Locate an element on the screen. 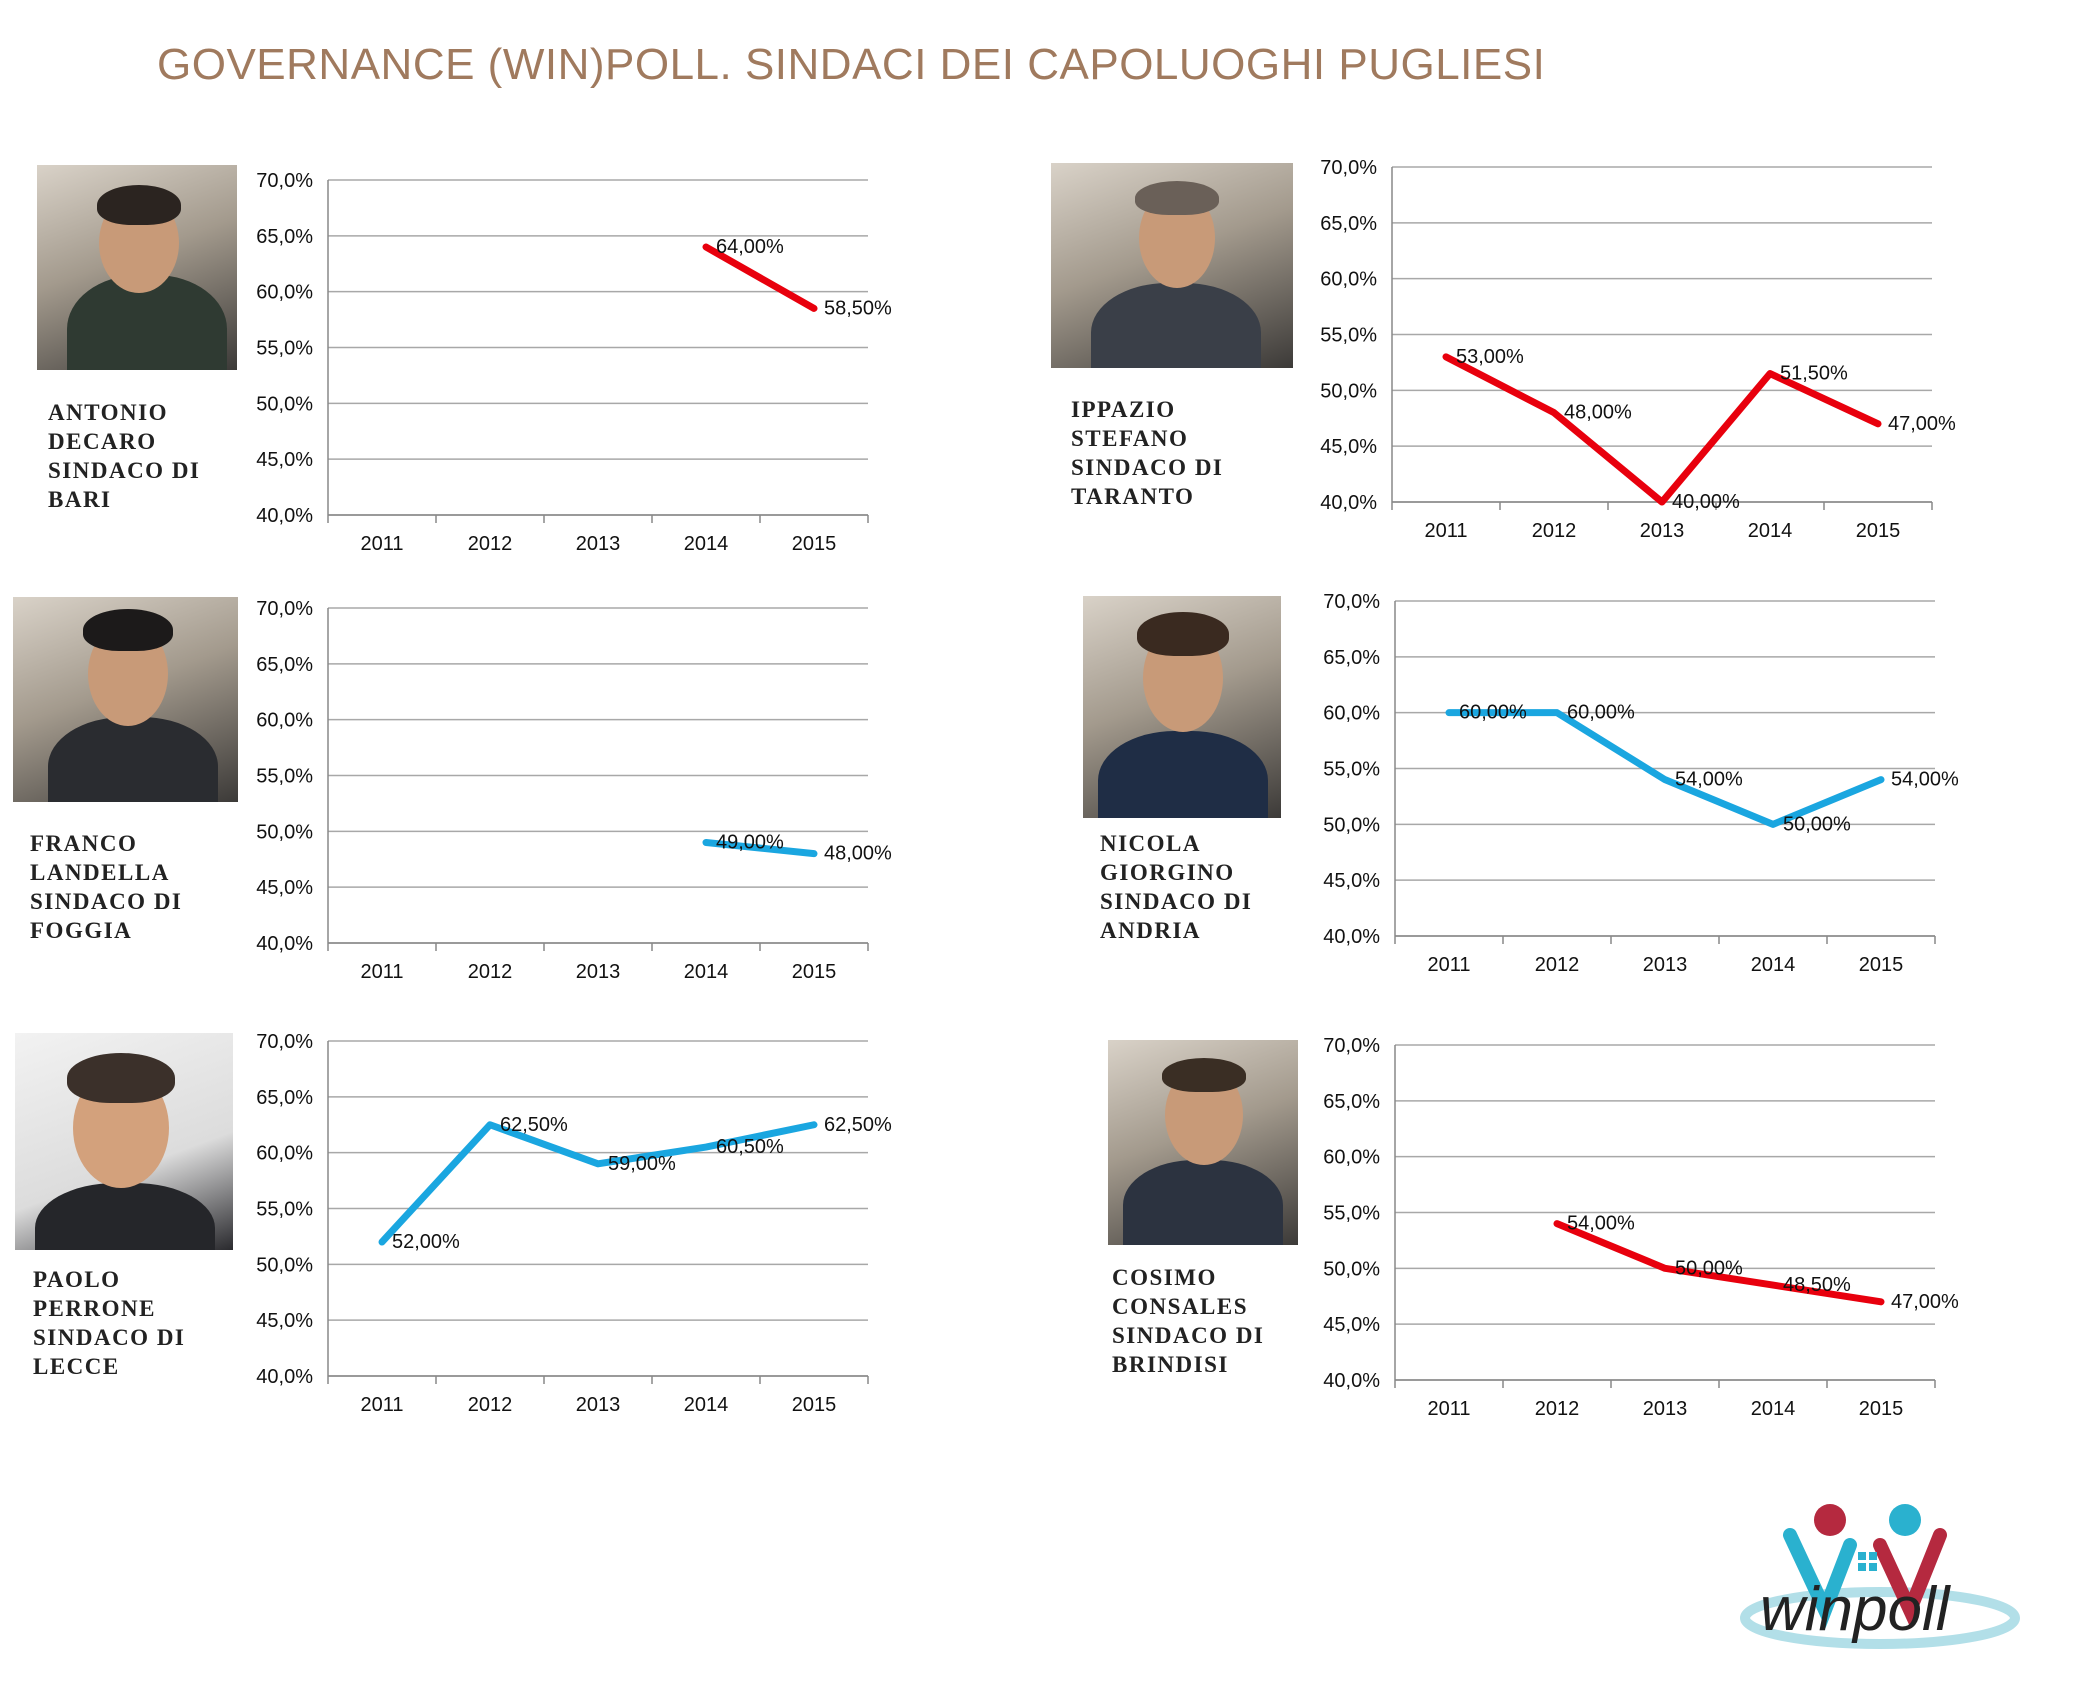  data-label: 48,00% is located at coordinates (1598, 413).